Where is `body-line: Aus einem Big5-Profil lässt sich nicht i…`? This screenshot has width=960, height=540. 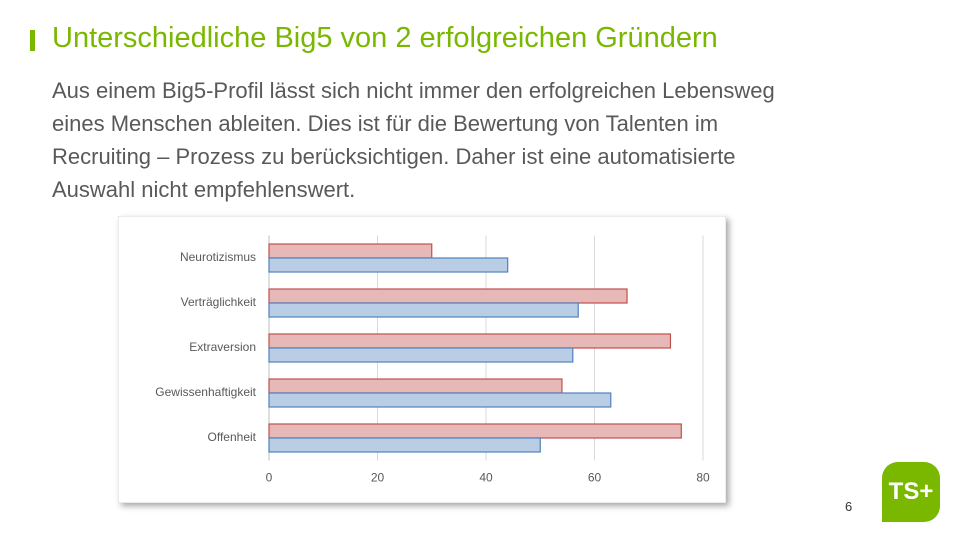
body-line: Aus einem Big5-Profil lässt sich nicht i… is located at coordinates (413, 90).